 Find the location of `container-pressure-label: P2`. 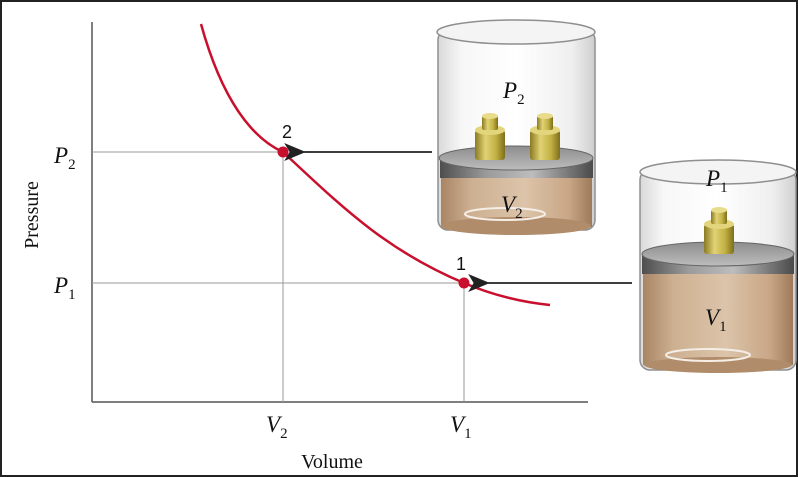

container-pressure-label: P2 is located at coordinates (513, 93).